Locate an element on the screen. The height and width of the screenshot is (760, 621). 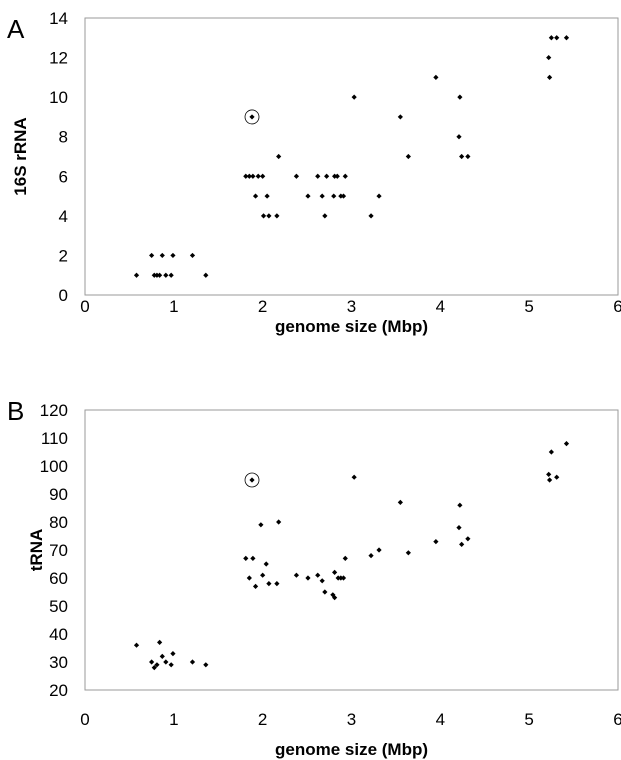
y-tick-label: 60 is located at coordinates (58, 578).